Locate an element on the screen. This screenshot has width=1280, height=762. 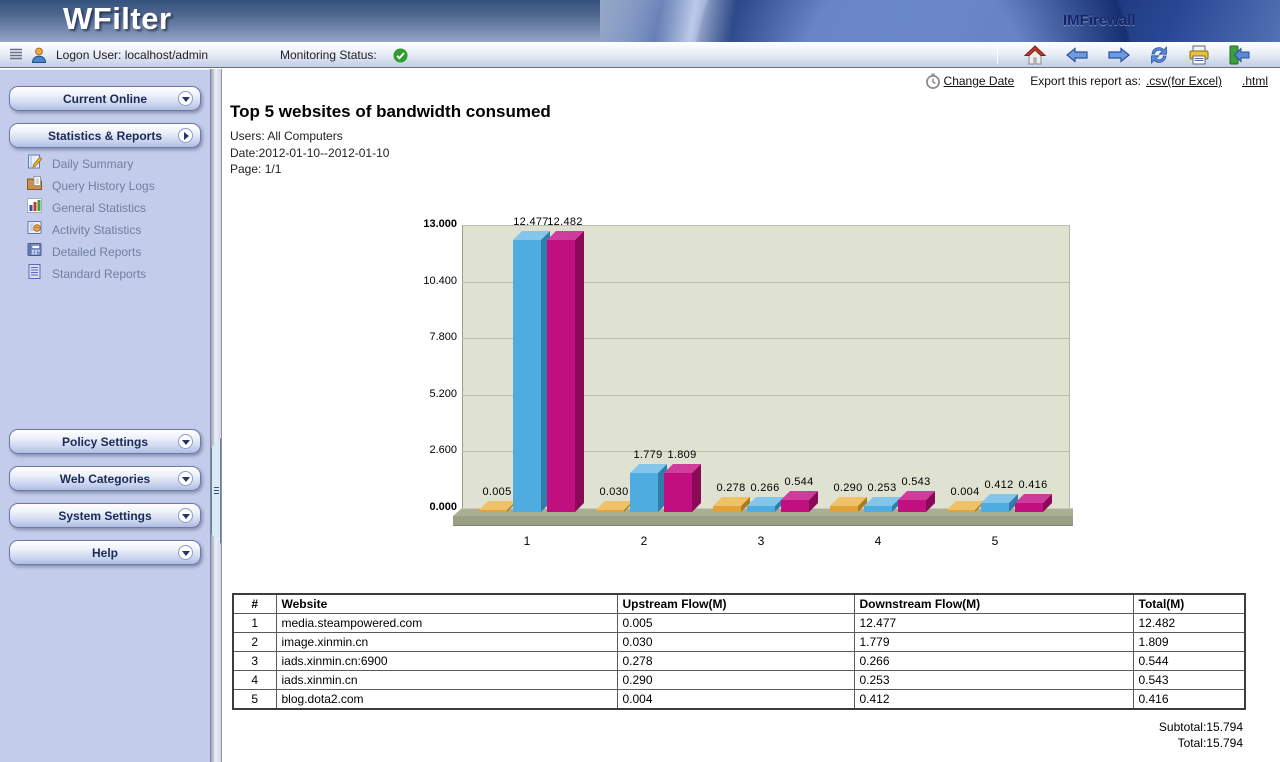
table-cell: iads.xinmin.cn:6900 is located at coordinates (446, 661).